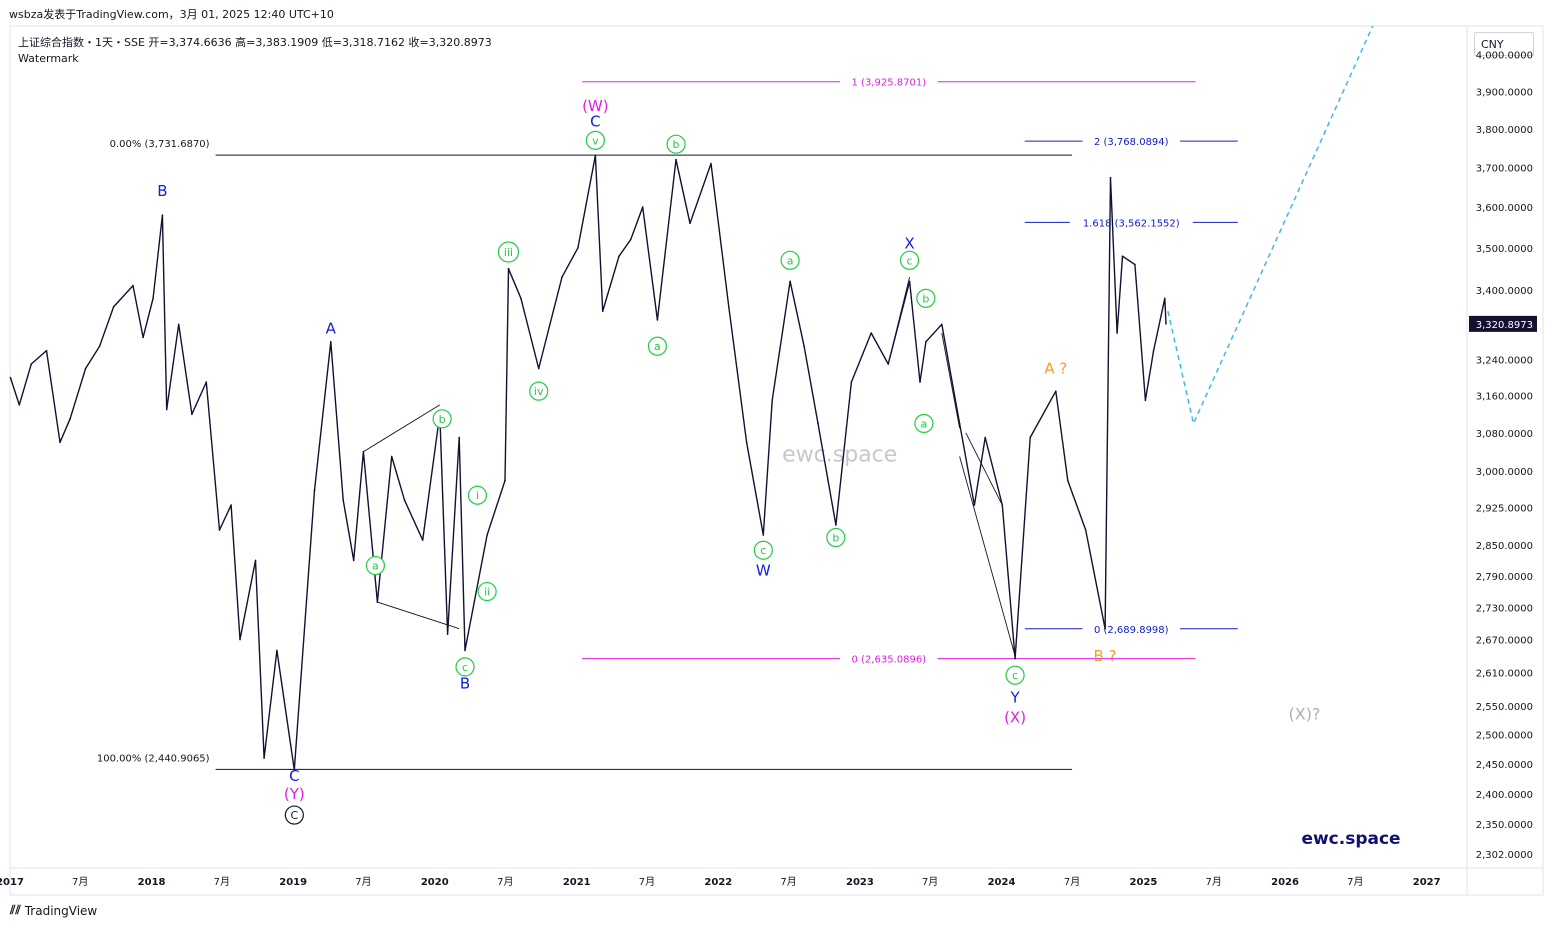 This screenshot has height=931, width=1552. What do you see at coordinates (1270, 225) in the screenshot?
I see `projection-path` at bounding box center [1270, 225].